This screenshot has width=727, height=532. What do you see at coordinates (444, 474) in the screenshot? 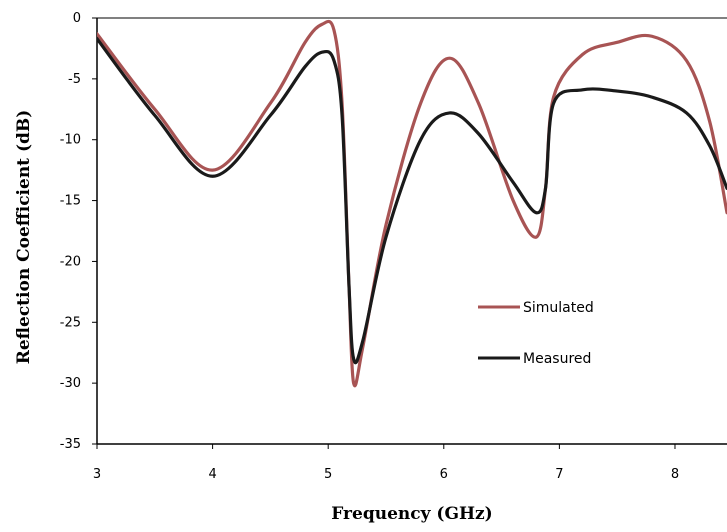
I see `x-tick-label: 6` at bounding box center [444, 474].